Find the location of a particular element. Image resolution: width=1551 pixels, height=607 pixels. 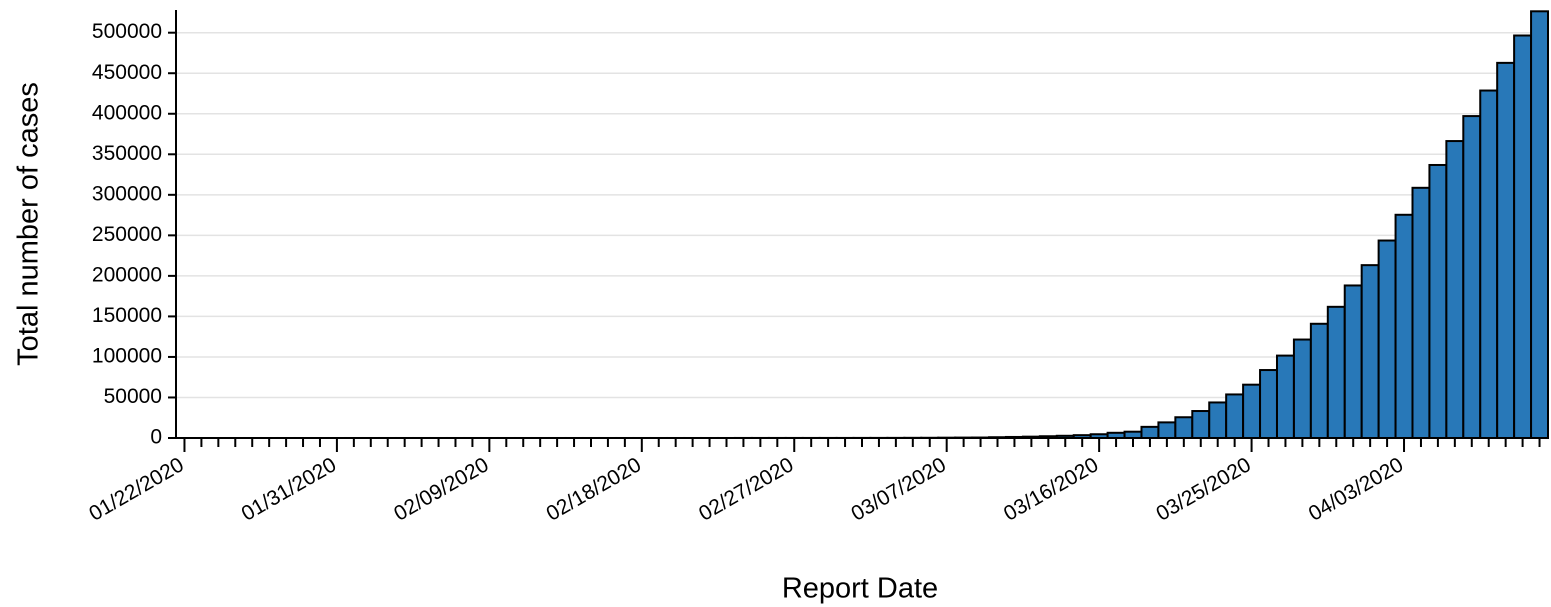

y-axis-title: Total number of cases is located at coordinates (29, 224).